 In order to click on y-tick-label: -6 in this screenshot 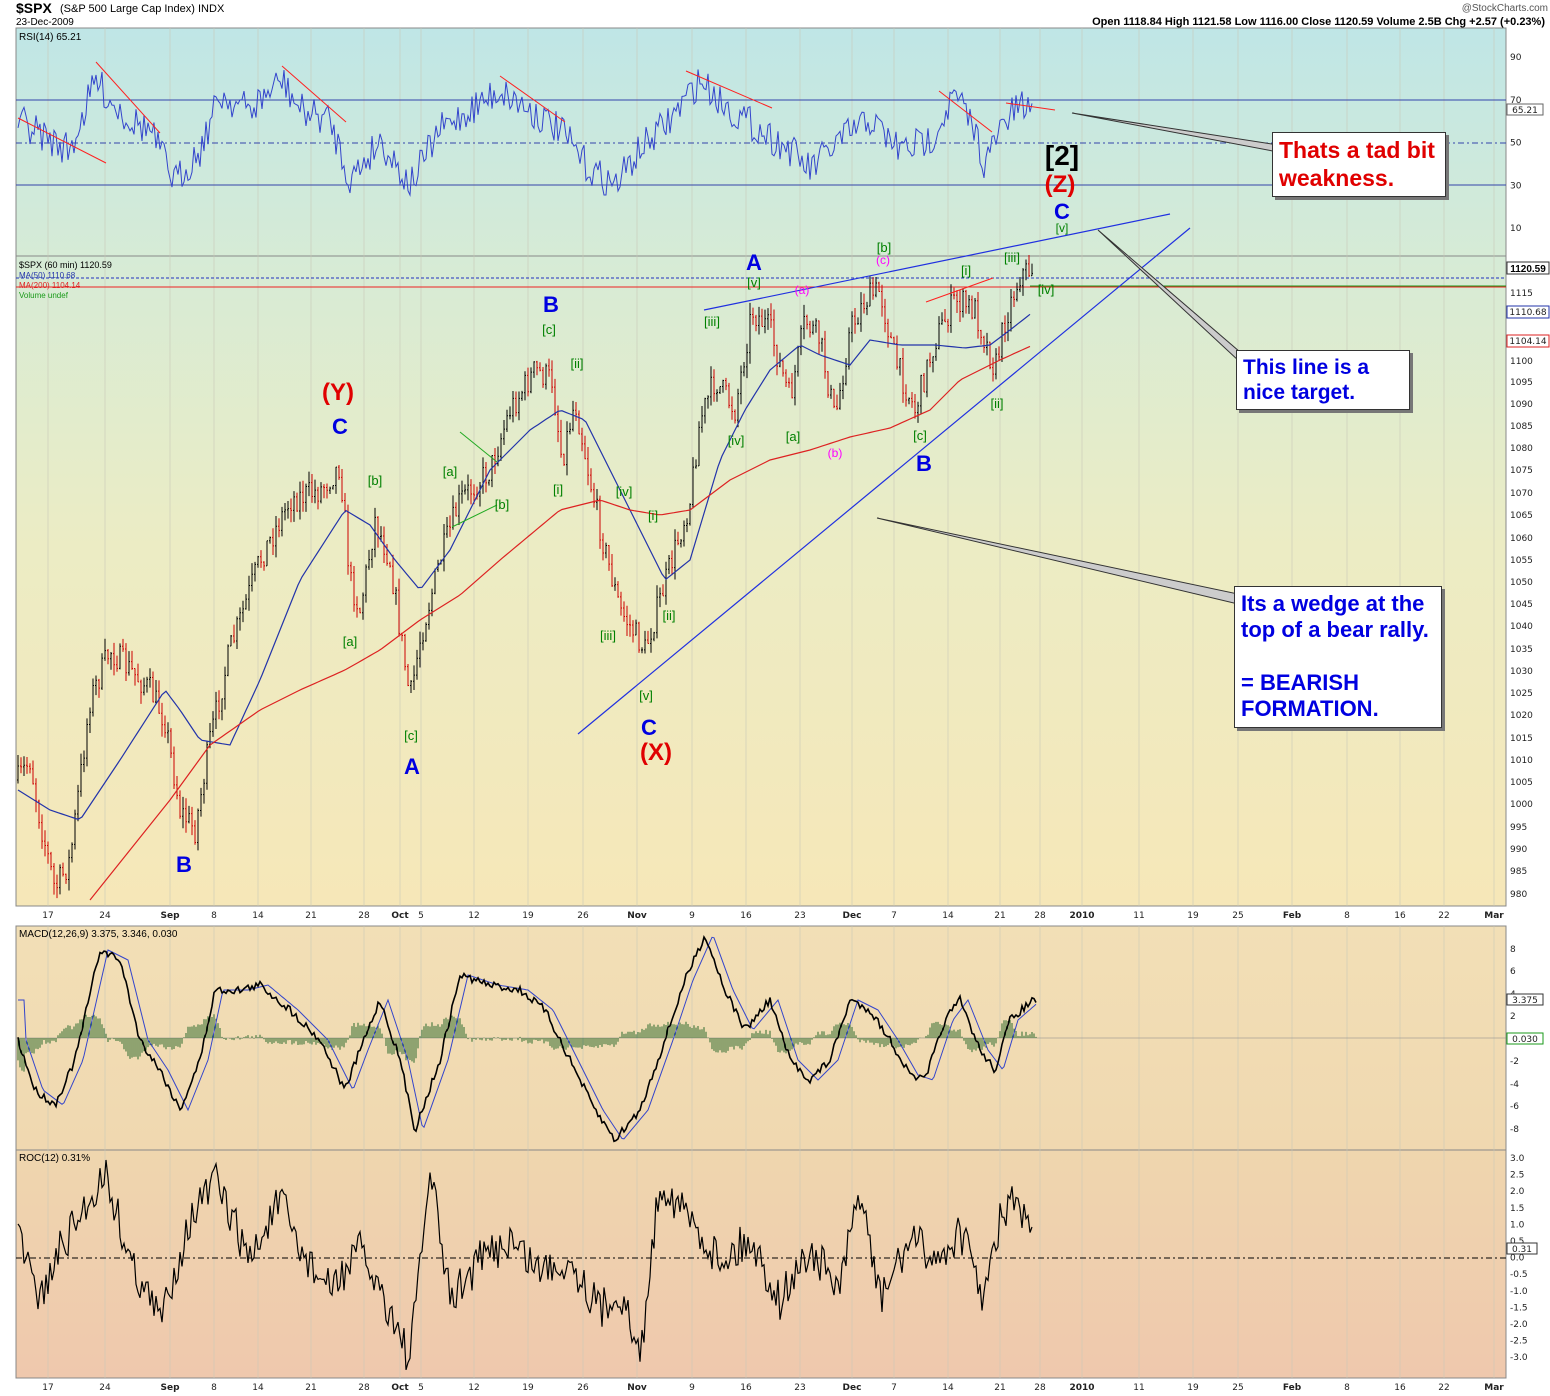, I will do `click(1514, 1107)`.